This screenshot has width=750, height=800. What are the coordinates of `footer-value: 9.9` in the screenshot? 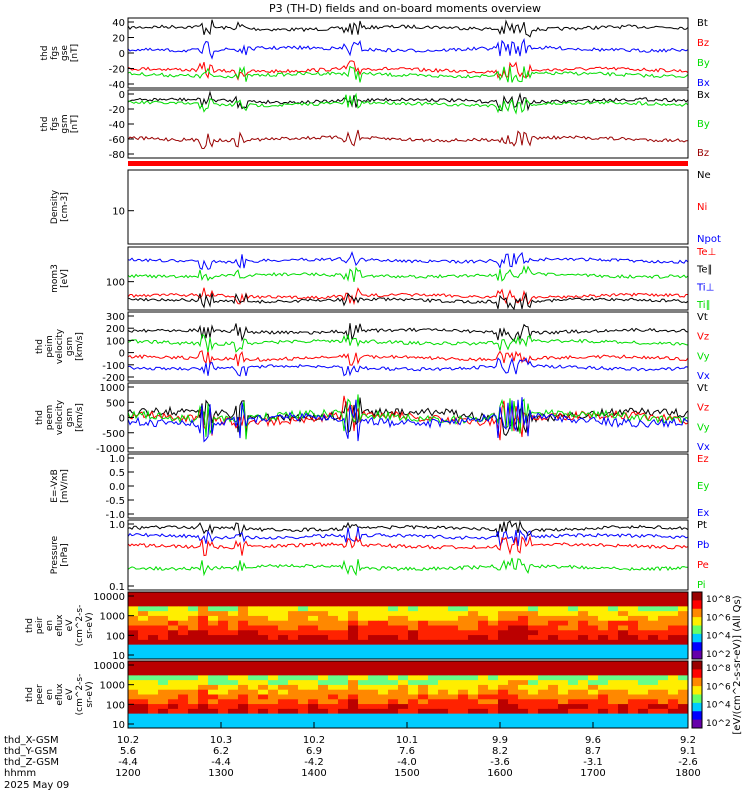 It's located at (500, 740).